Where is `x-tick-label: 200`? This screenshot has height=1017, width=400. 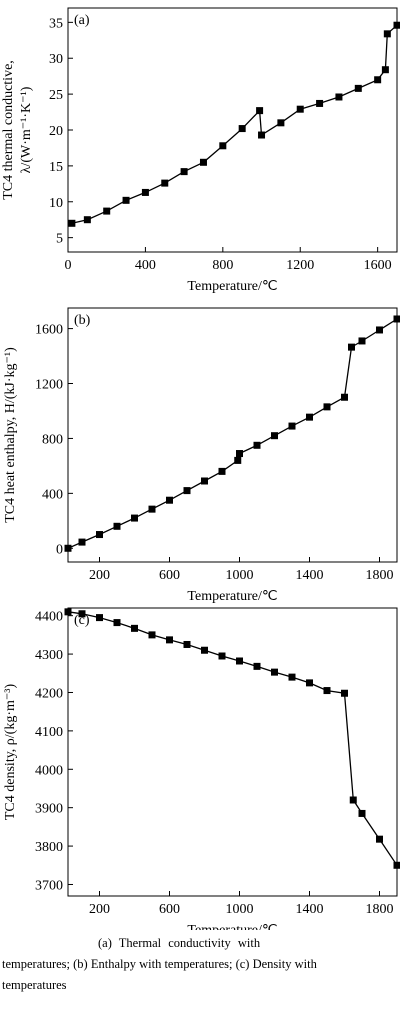 x-tick-label: 200 is located at coordinates (99, 575).